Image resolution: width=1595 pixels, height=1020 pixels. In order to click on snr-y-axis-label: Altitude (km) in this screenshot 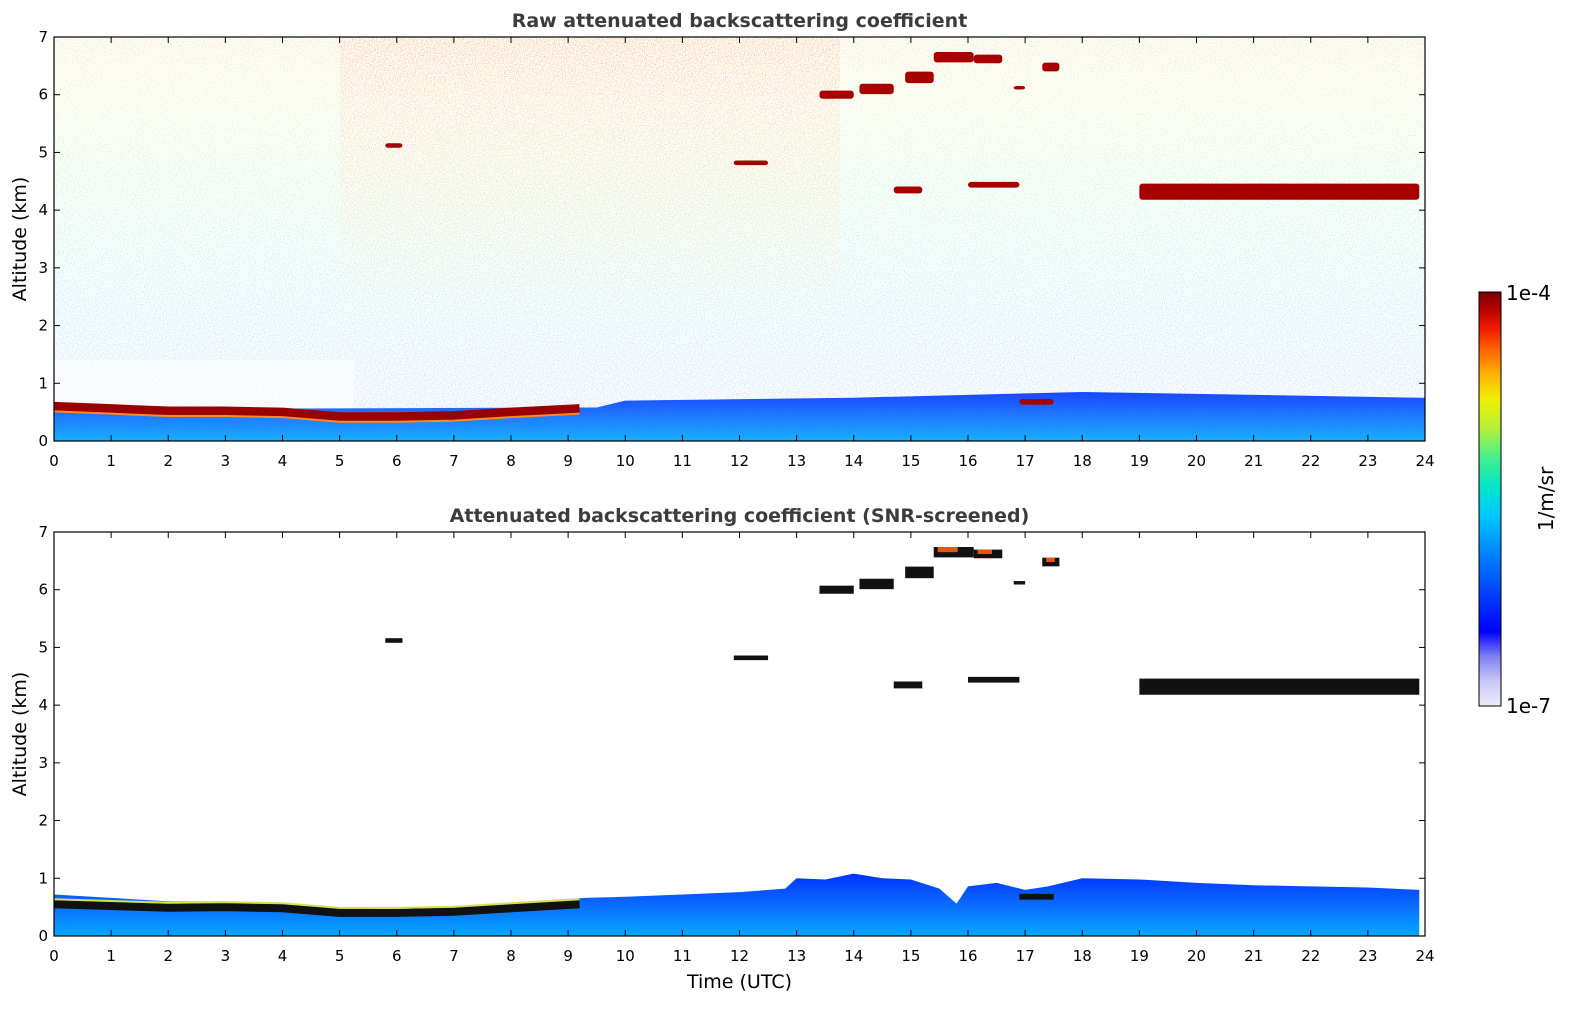, I will do `click(20, 734)`.